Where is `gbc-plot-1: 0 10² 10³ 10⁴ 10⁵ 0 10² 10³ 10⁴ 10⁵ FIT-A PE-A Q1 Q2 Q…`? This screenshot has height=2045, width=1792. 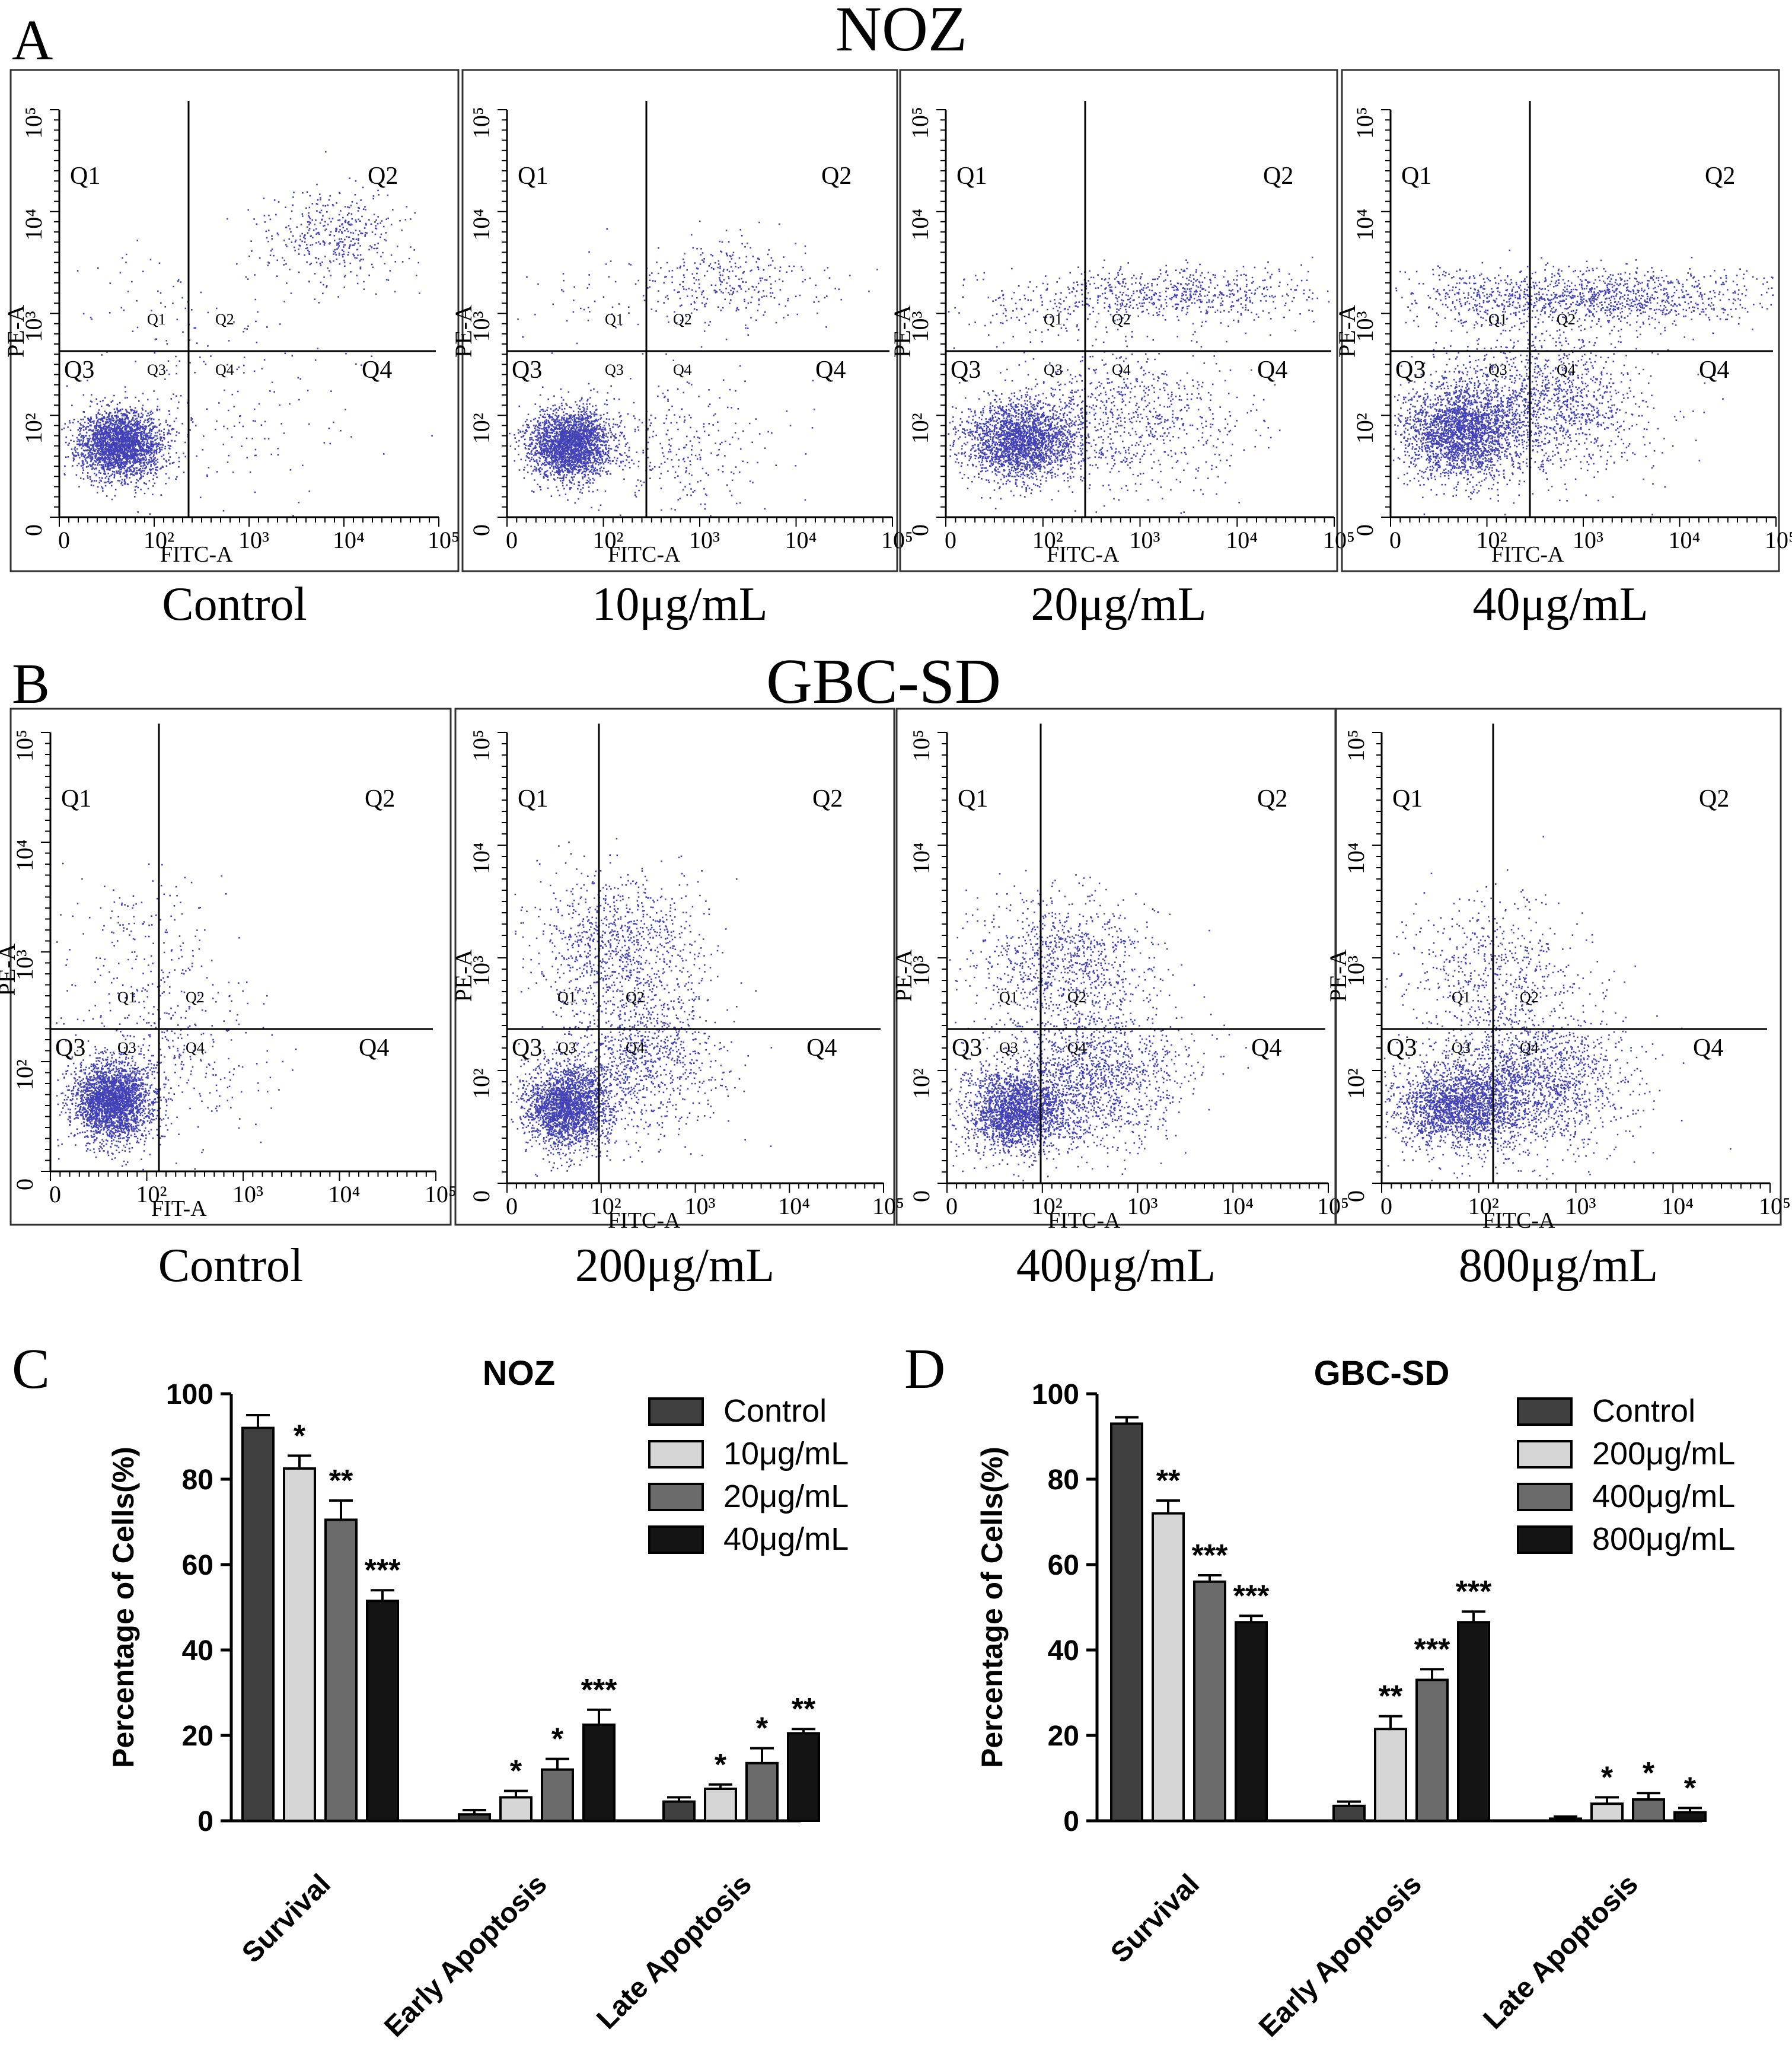 gbc-plot-1: 0 10² 10³ 10⁴ 10⁵ 0 10² 10³ 10⁴ 10⁵ FIT-A PE-A Q1 Q2 Q… is located at coordinates (228, 1000).